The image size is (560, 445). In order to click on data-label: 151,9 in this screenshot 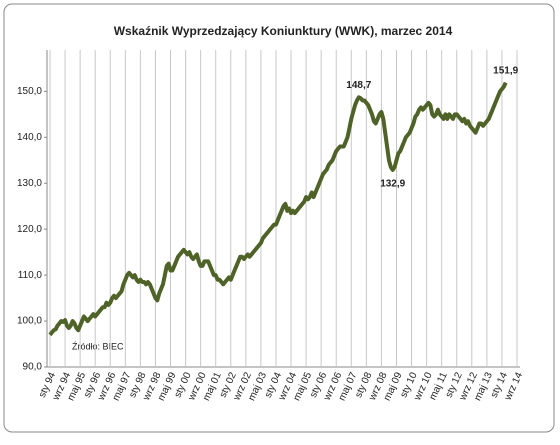, I will do `click(505, 70)`.